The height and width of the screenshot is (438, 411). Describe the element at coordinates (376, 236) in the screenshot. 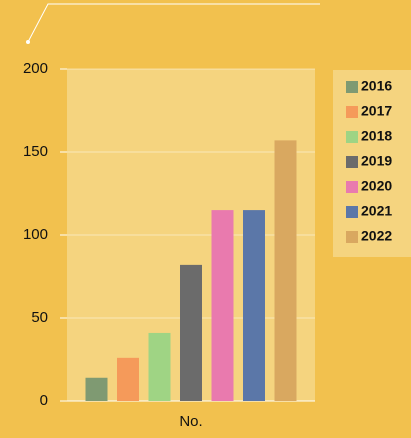

I see `legend-label: 2022` at that location.